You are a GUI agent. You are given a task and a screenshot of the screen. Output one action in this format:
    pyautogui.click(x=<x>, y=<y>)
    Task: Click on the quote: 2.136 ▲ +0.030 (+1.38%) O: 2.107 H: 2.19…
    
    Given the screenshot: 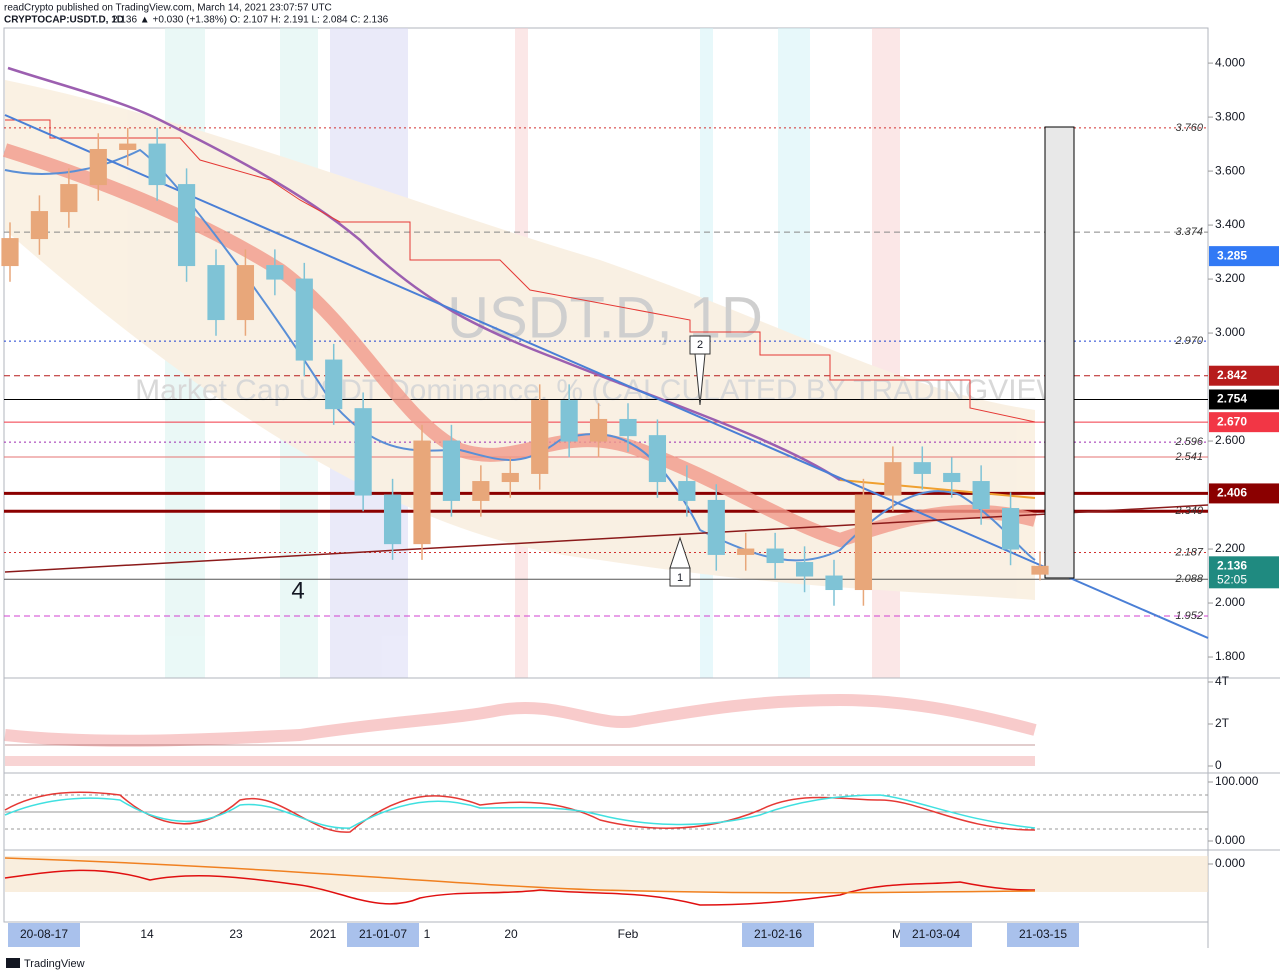 What is the action you would take?
    pyautogui.click(x=250, y=20)
    